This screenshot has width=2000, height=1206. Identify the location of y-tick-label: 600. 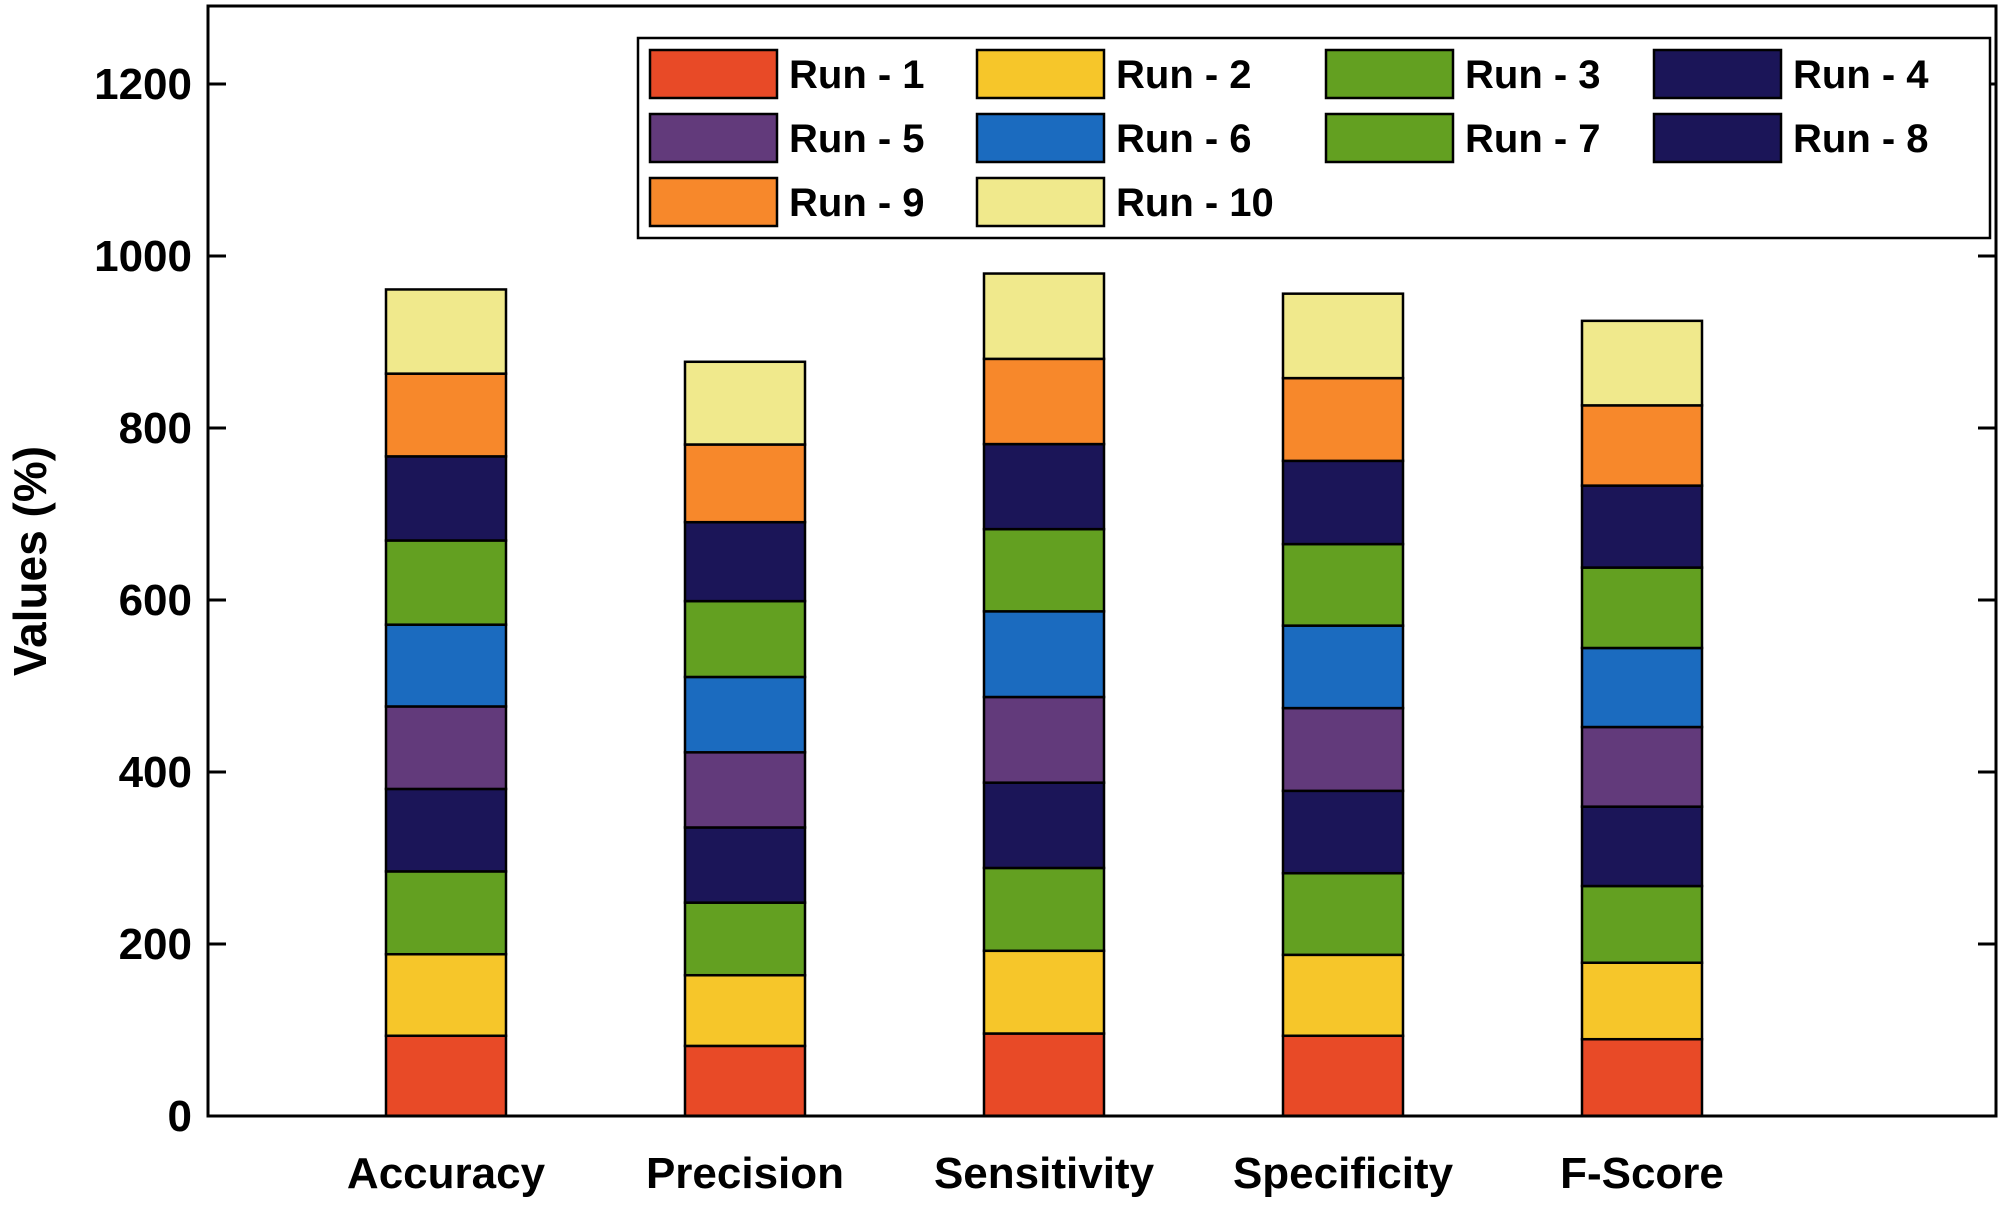
(155, 600).